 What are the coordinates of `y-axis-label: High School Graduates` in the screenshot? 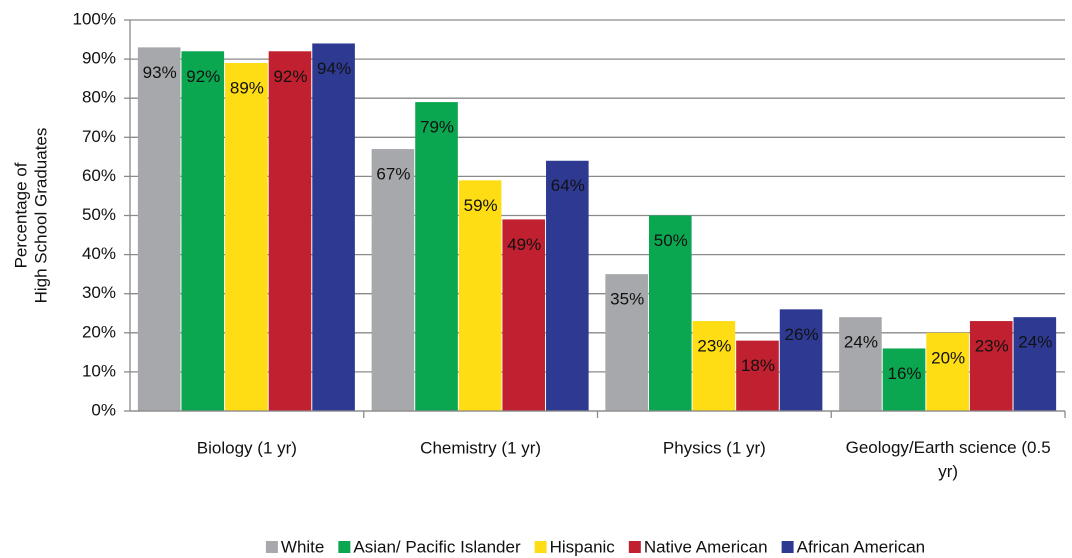 It's located at (40, 216).